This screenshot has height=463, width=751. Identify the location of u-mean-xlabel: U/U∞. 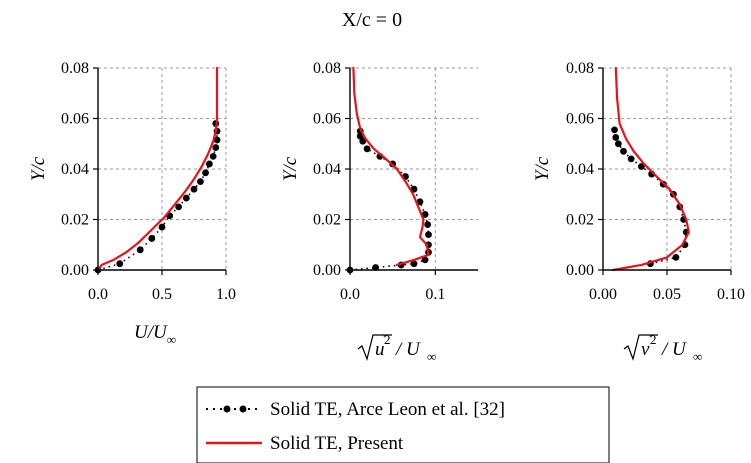
(155, 334).